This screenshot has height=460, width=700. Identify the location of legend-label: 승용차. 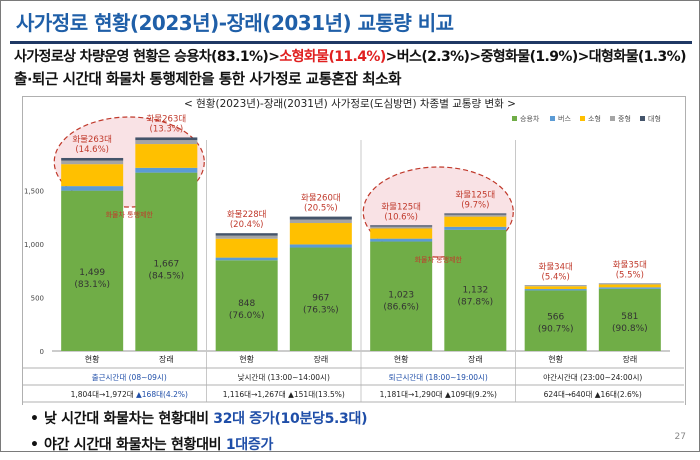
(530, 118).